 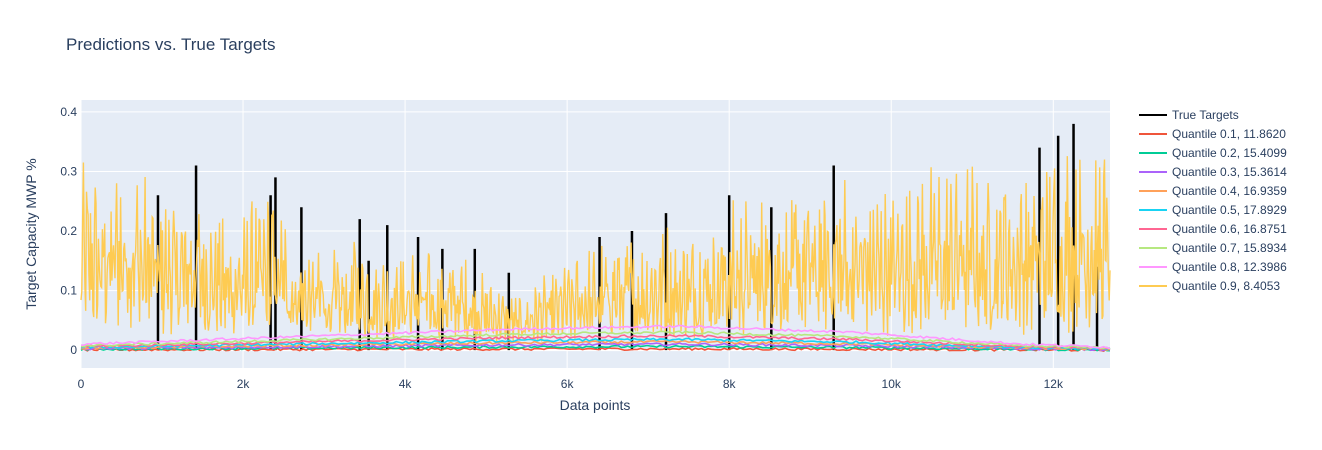 I want to click on x-axis-title: Data points, so click(x=595, y=405).